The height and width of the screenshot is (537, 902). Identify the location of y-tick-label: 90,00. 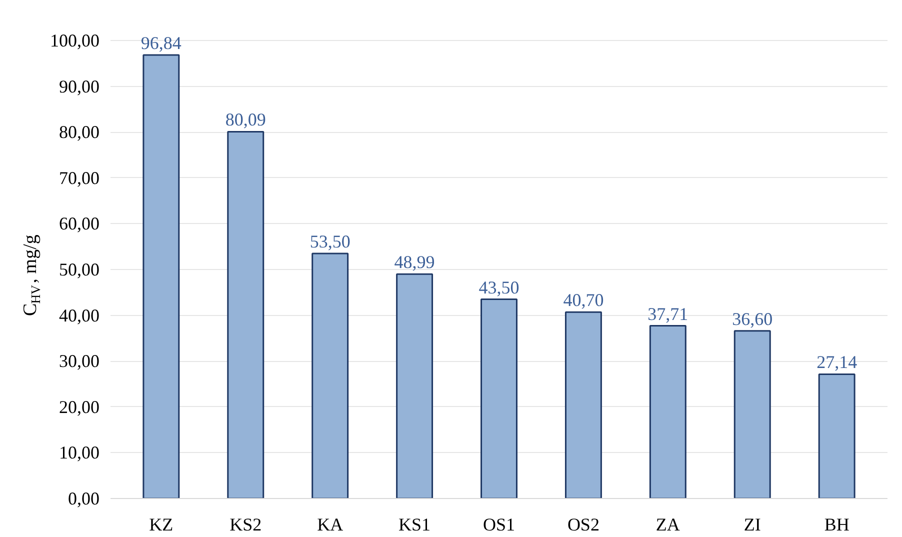
(79, 86).